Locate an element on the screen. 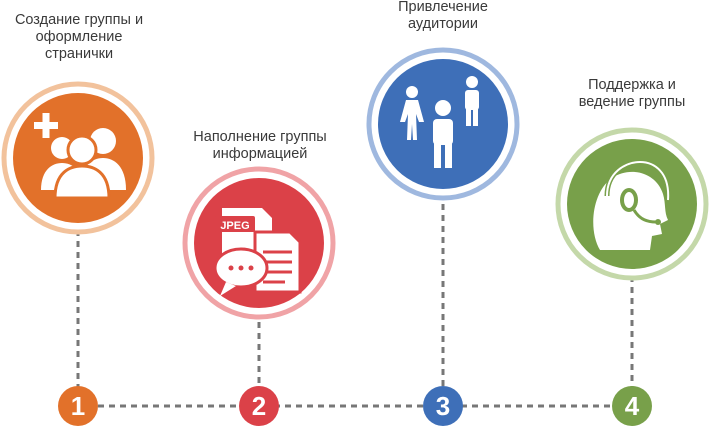  users-add-icon is located at coordinates (80, 156).